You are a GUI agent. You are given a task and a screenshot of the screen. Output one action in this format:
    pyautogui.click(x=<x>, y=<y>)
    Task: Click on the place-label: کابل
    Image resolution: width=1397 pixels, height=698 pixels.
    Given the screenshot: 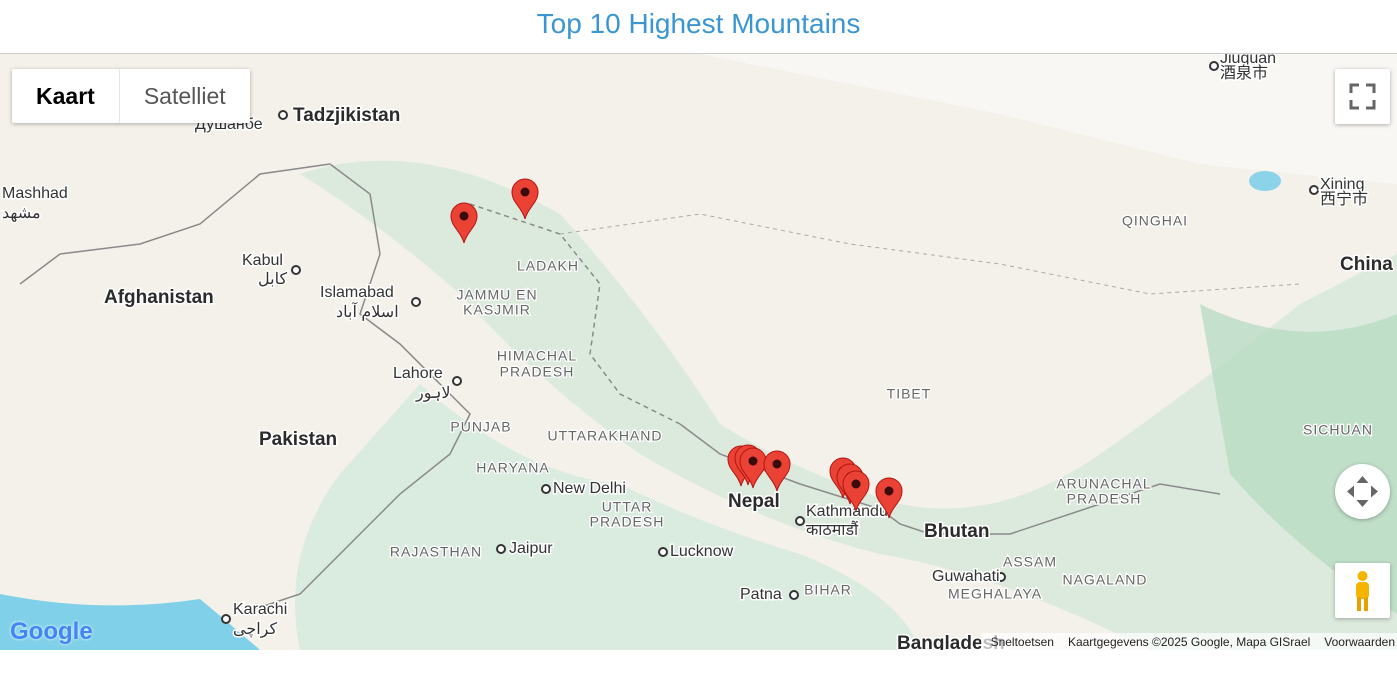 What is the action you would take?
    pyautogui.click(x=272, y=279)
    